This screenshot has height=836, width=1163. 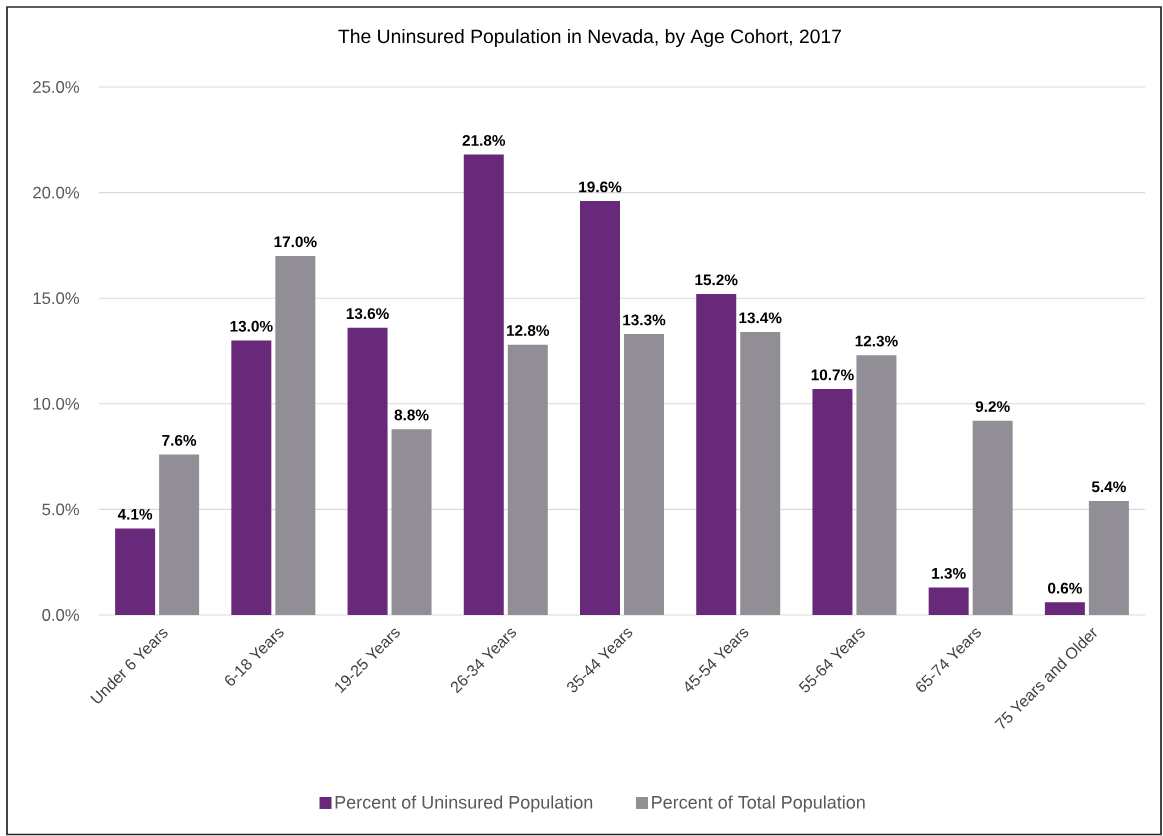 What do you see at coordinates (56, 192) in the screenshot?
I see `y-tick-label: 20.0%` at bounding box center [56, 192].